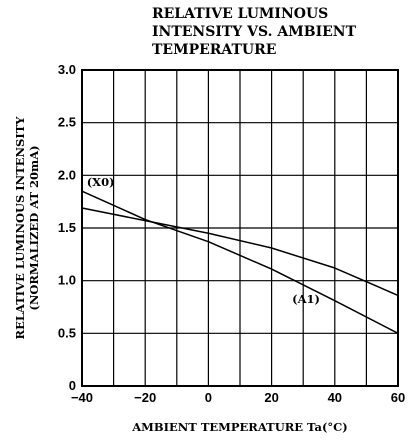 This screenshot has height=441, width=408. I want to click on y-axis-label-line-2: (NORMALIZED AT 20mA), so click(34, 227).